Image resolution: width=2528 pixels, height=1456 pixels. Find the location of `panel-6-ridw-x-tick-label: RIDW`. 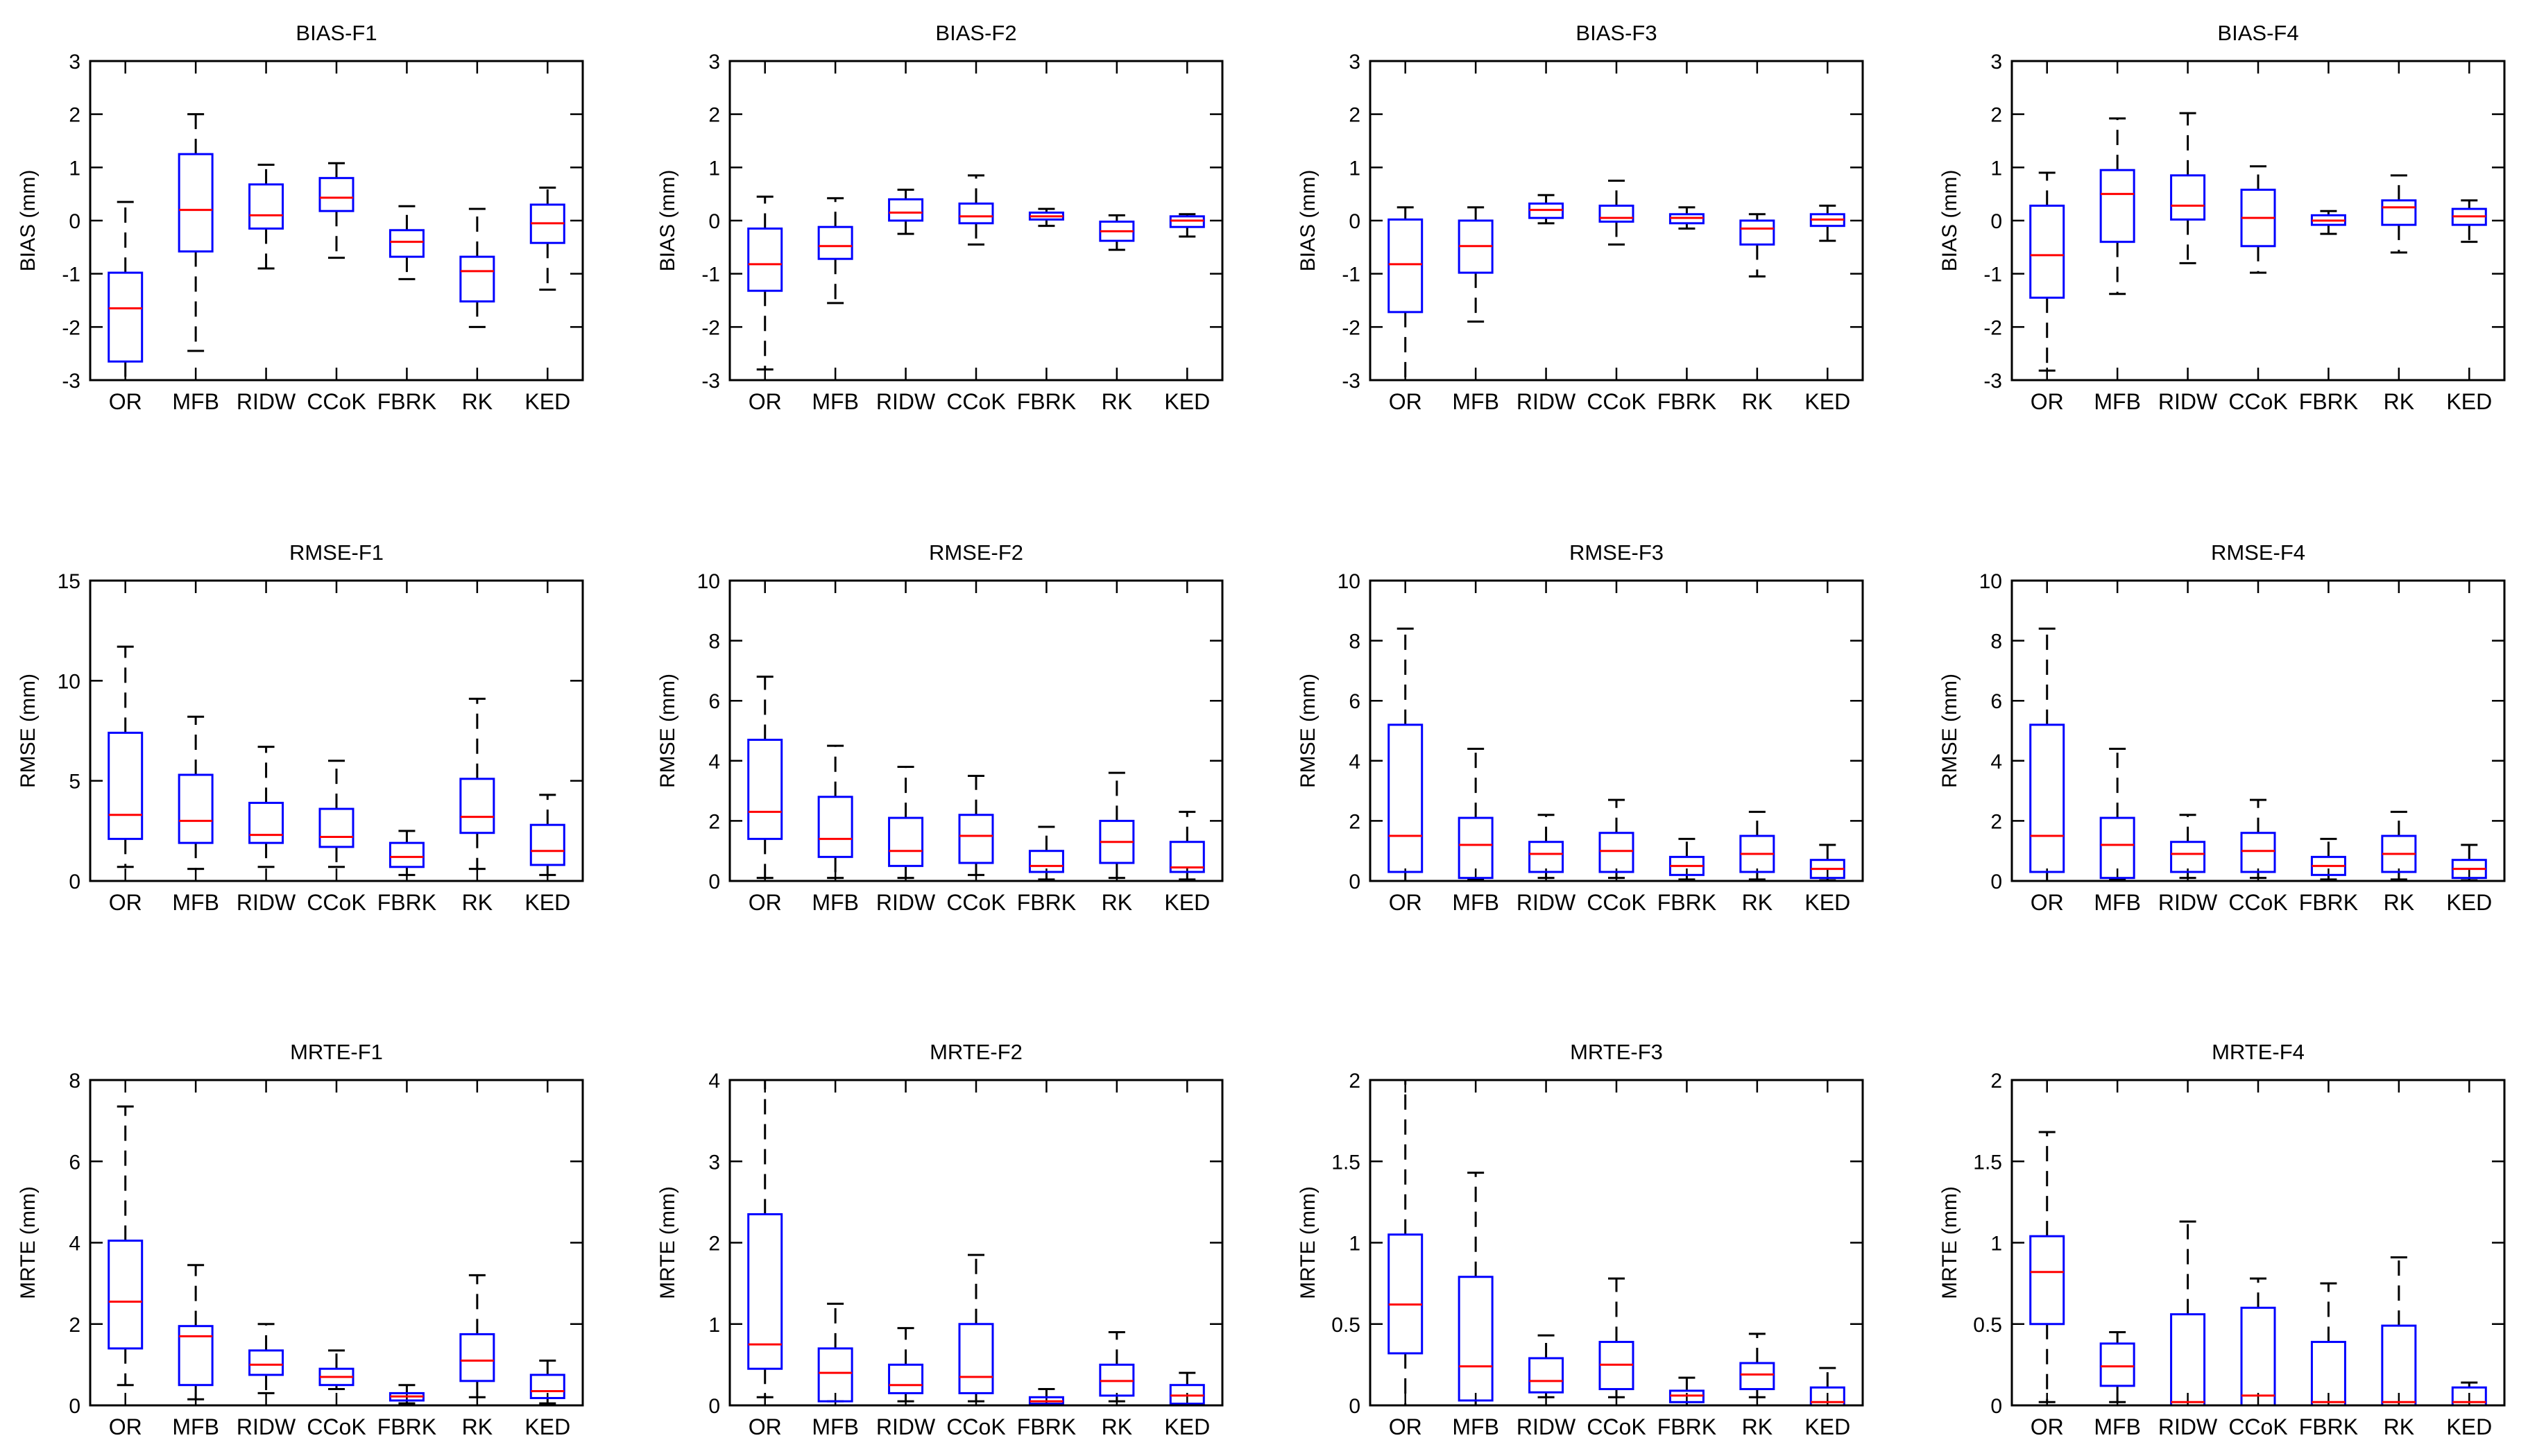

panel-6-ridw-x-tick-label: RIDW is located at coordinates (906, 902).